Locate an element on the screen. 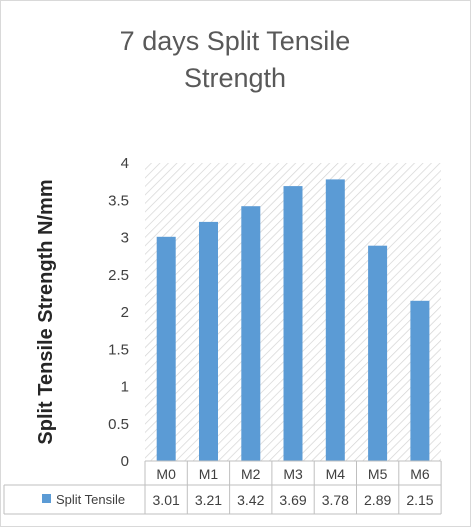 The width and height of the screenshot is (471, 527). chart-title-line-2: Strength is located at coordinates (235, 78).